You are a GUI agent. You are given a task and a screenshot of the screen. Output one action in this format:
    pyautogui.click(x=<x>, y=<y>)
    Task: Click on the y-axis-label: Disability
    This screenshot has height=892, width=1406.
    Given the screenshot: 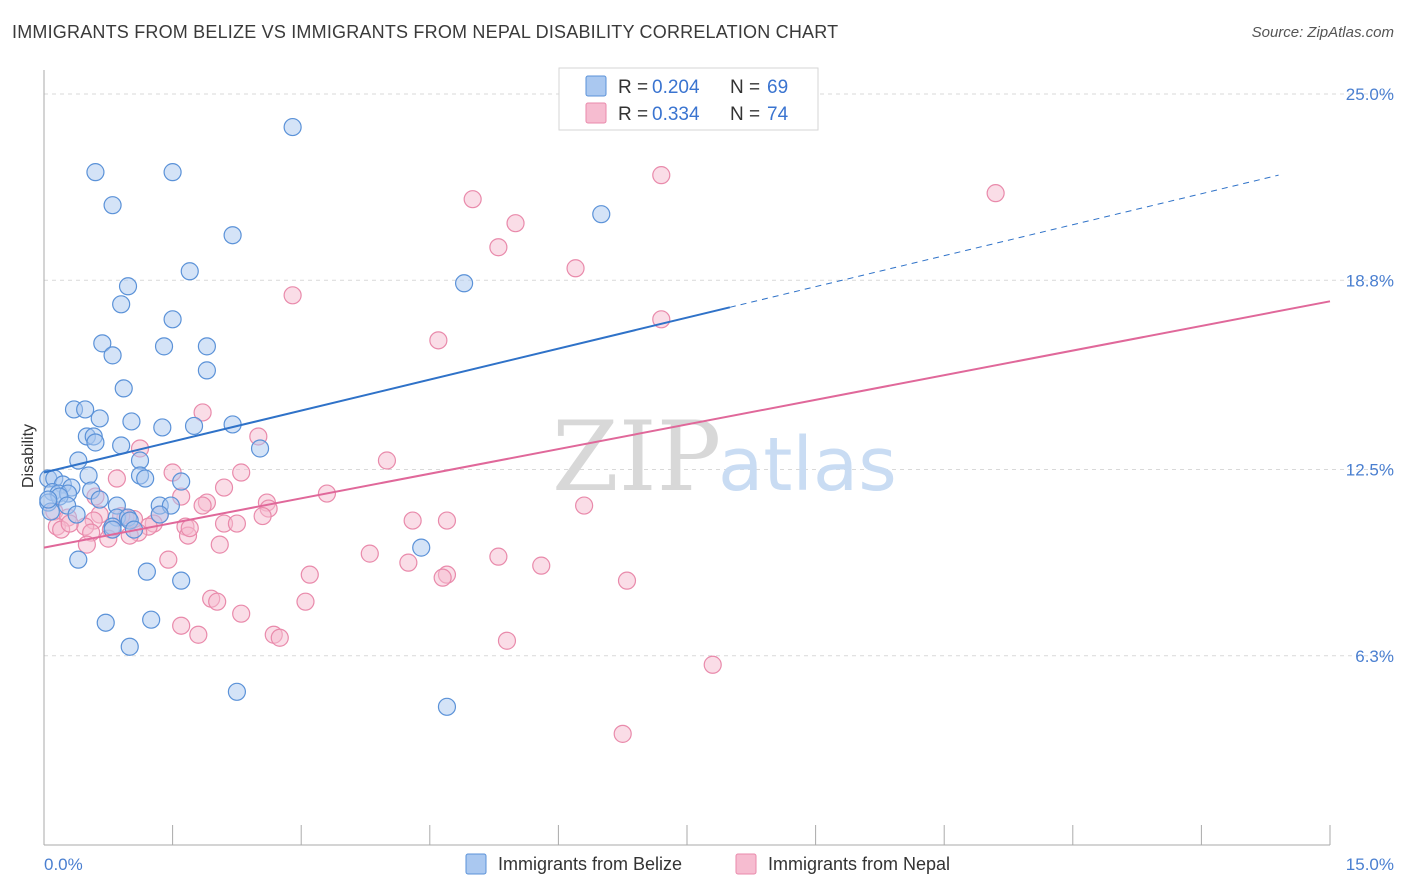 What is the action you would take?
    pyautogui.click(x=28, y=456)
    